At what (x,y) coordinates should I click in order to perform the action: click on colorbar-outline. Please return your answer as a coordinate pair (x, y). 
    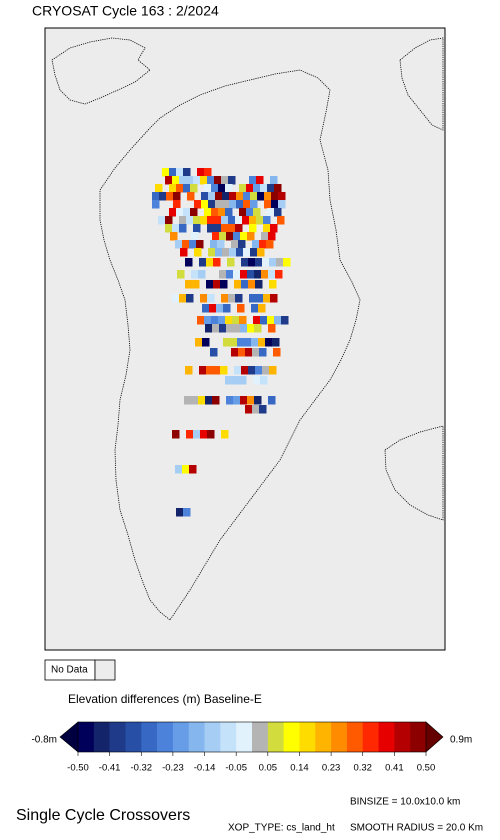
    Looking at the image, I should click on (252, 737).